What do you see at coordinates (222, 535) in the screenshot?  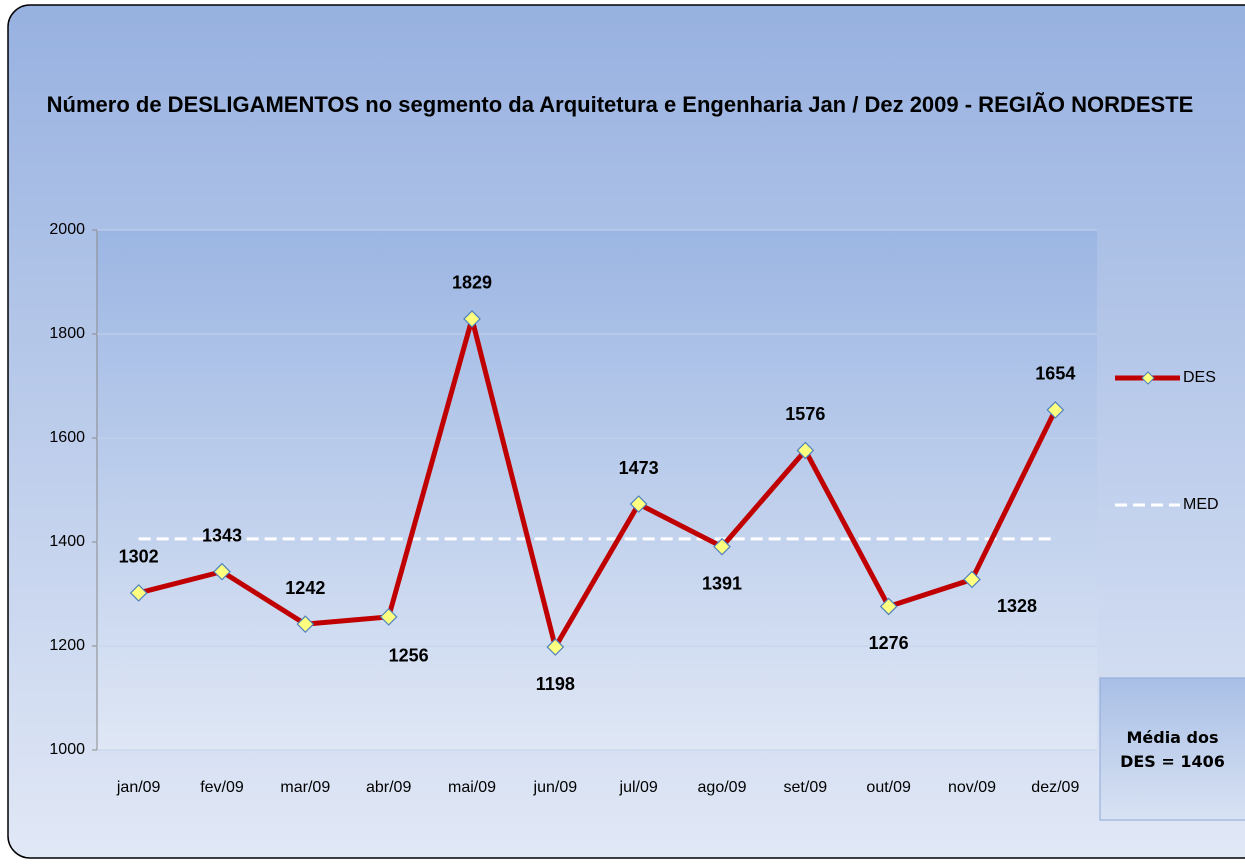 I see `data-label: 1343` at bounding box center [222, 535].